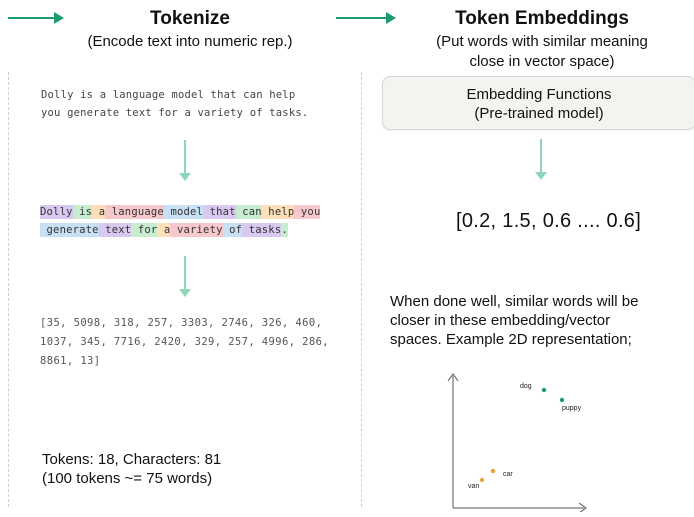 The image size is (694, 517). What do you see at coordinates (511, 339) in the screenshot?
I see `description-line-3: spaces. Example 2D representation;` at bounding box center [511, 339].